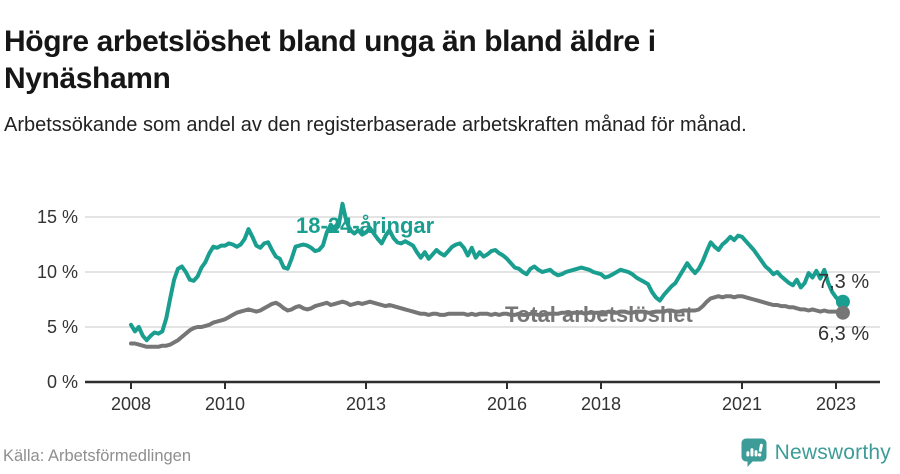  What do you see at coordinates (843, 282) in the screenshot?
I see `end-value-label-youth: 7,3 %` at bounding box center [843, 282].